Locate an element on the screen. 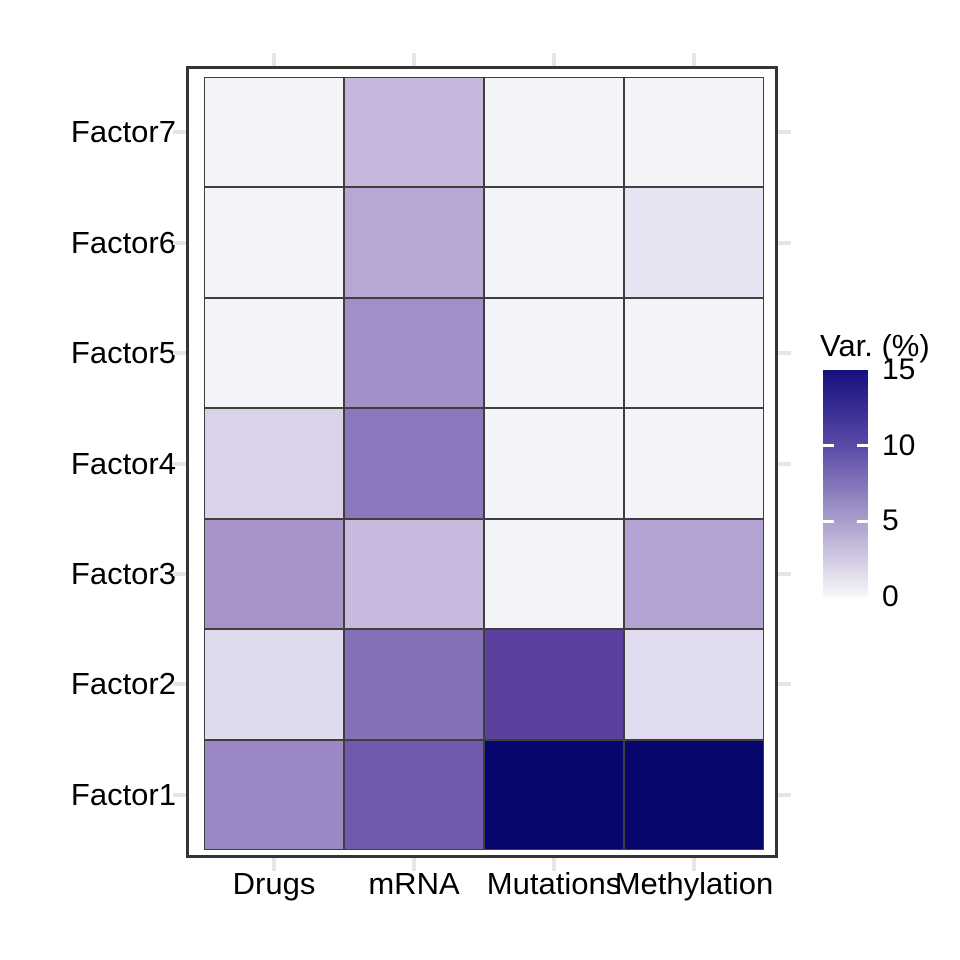 The width and height of the screenshot is (960, 960). y-axis-label-Factor2: Factor2 is located at coordinates (123, 684).